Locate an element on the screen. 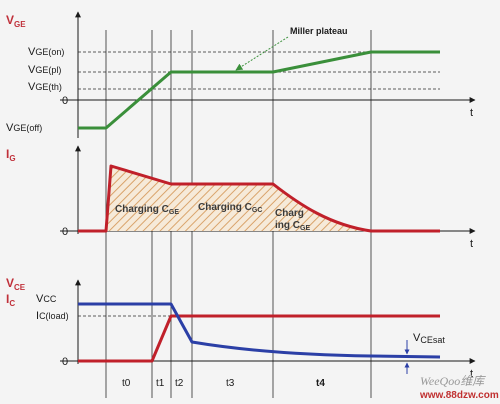 Image resolution: width=500 pixels, height=404 pixels. interval-t4: t4 is located at coordinates (320, 383).